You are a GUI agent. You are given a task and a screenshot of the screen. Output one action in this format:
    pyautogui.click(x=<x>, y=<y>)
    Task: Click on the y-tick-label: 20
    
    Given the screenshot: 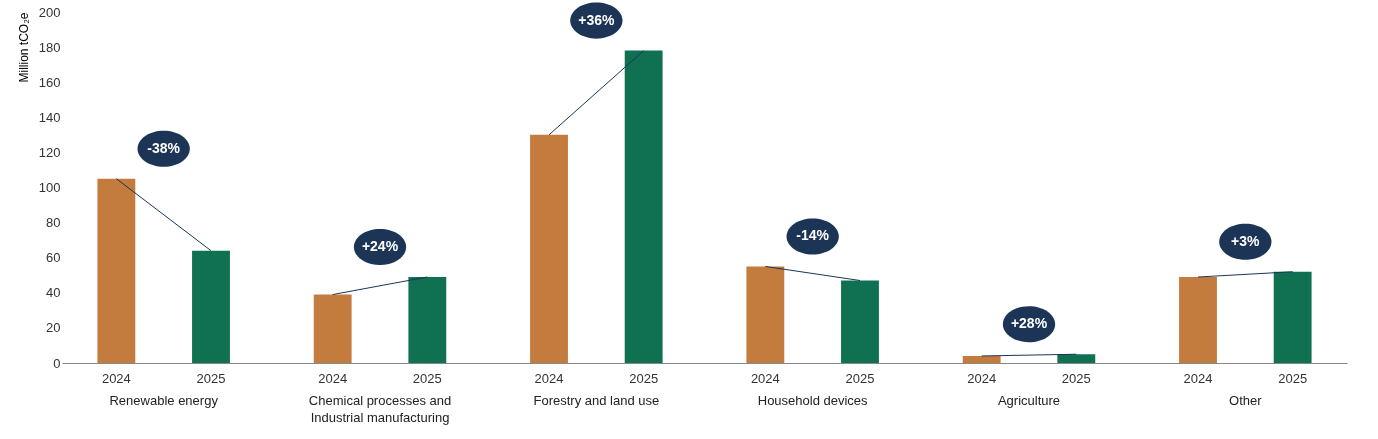 What is the action you would take?
    pyautogui.click(x=53, y=328)
    